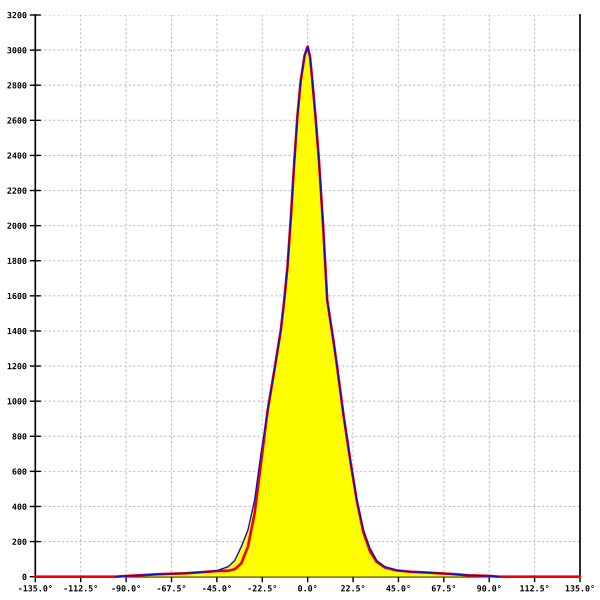 The width and height of the screenshot is (600, 600). I want to click on y-tick-label: 3200, so click(16, 15).